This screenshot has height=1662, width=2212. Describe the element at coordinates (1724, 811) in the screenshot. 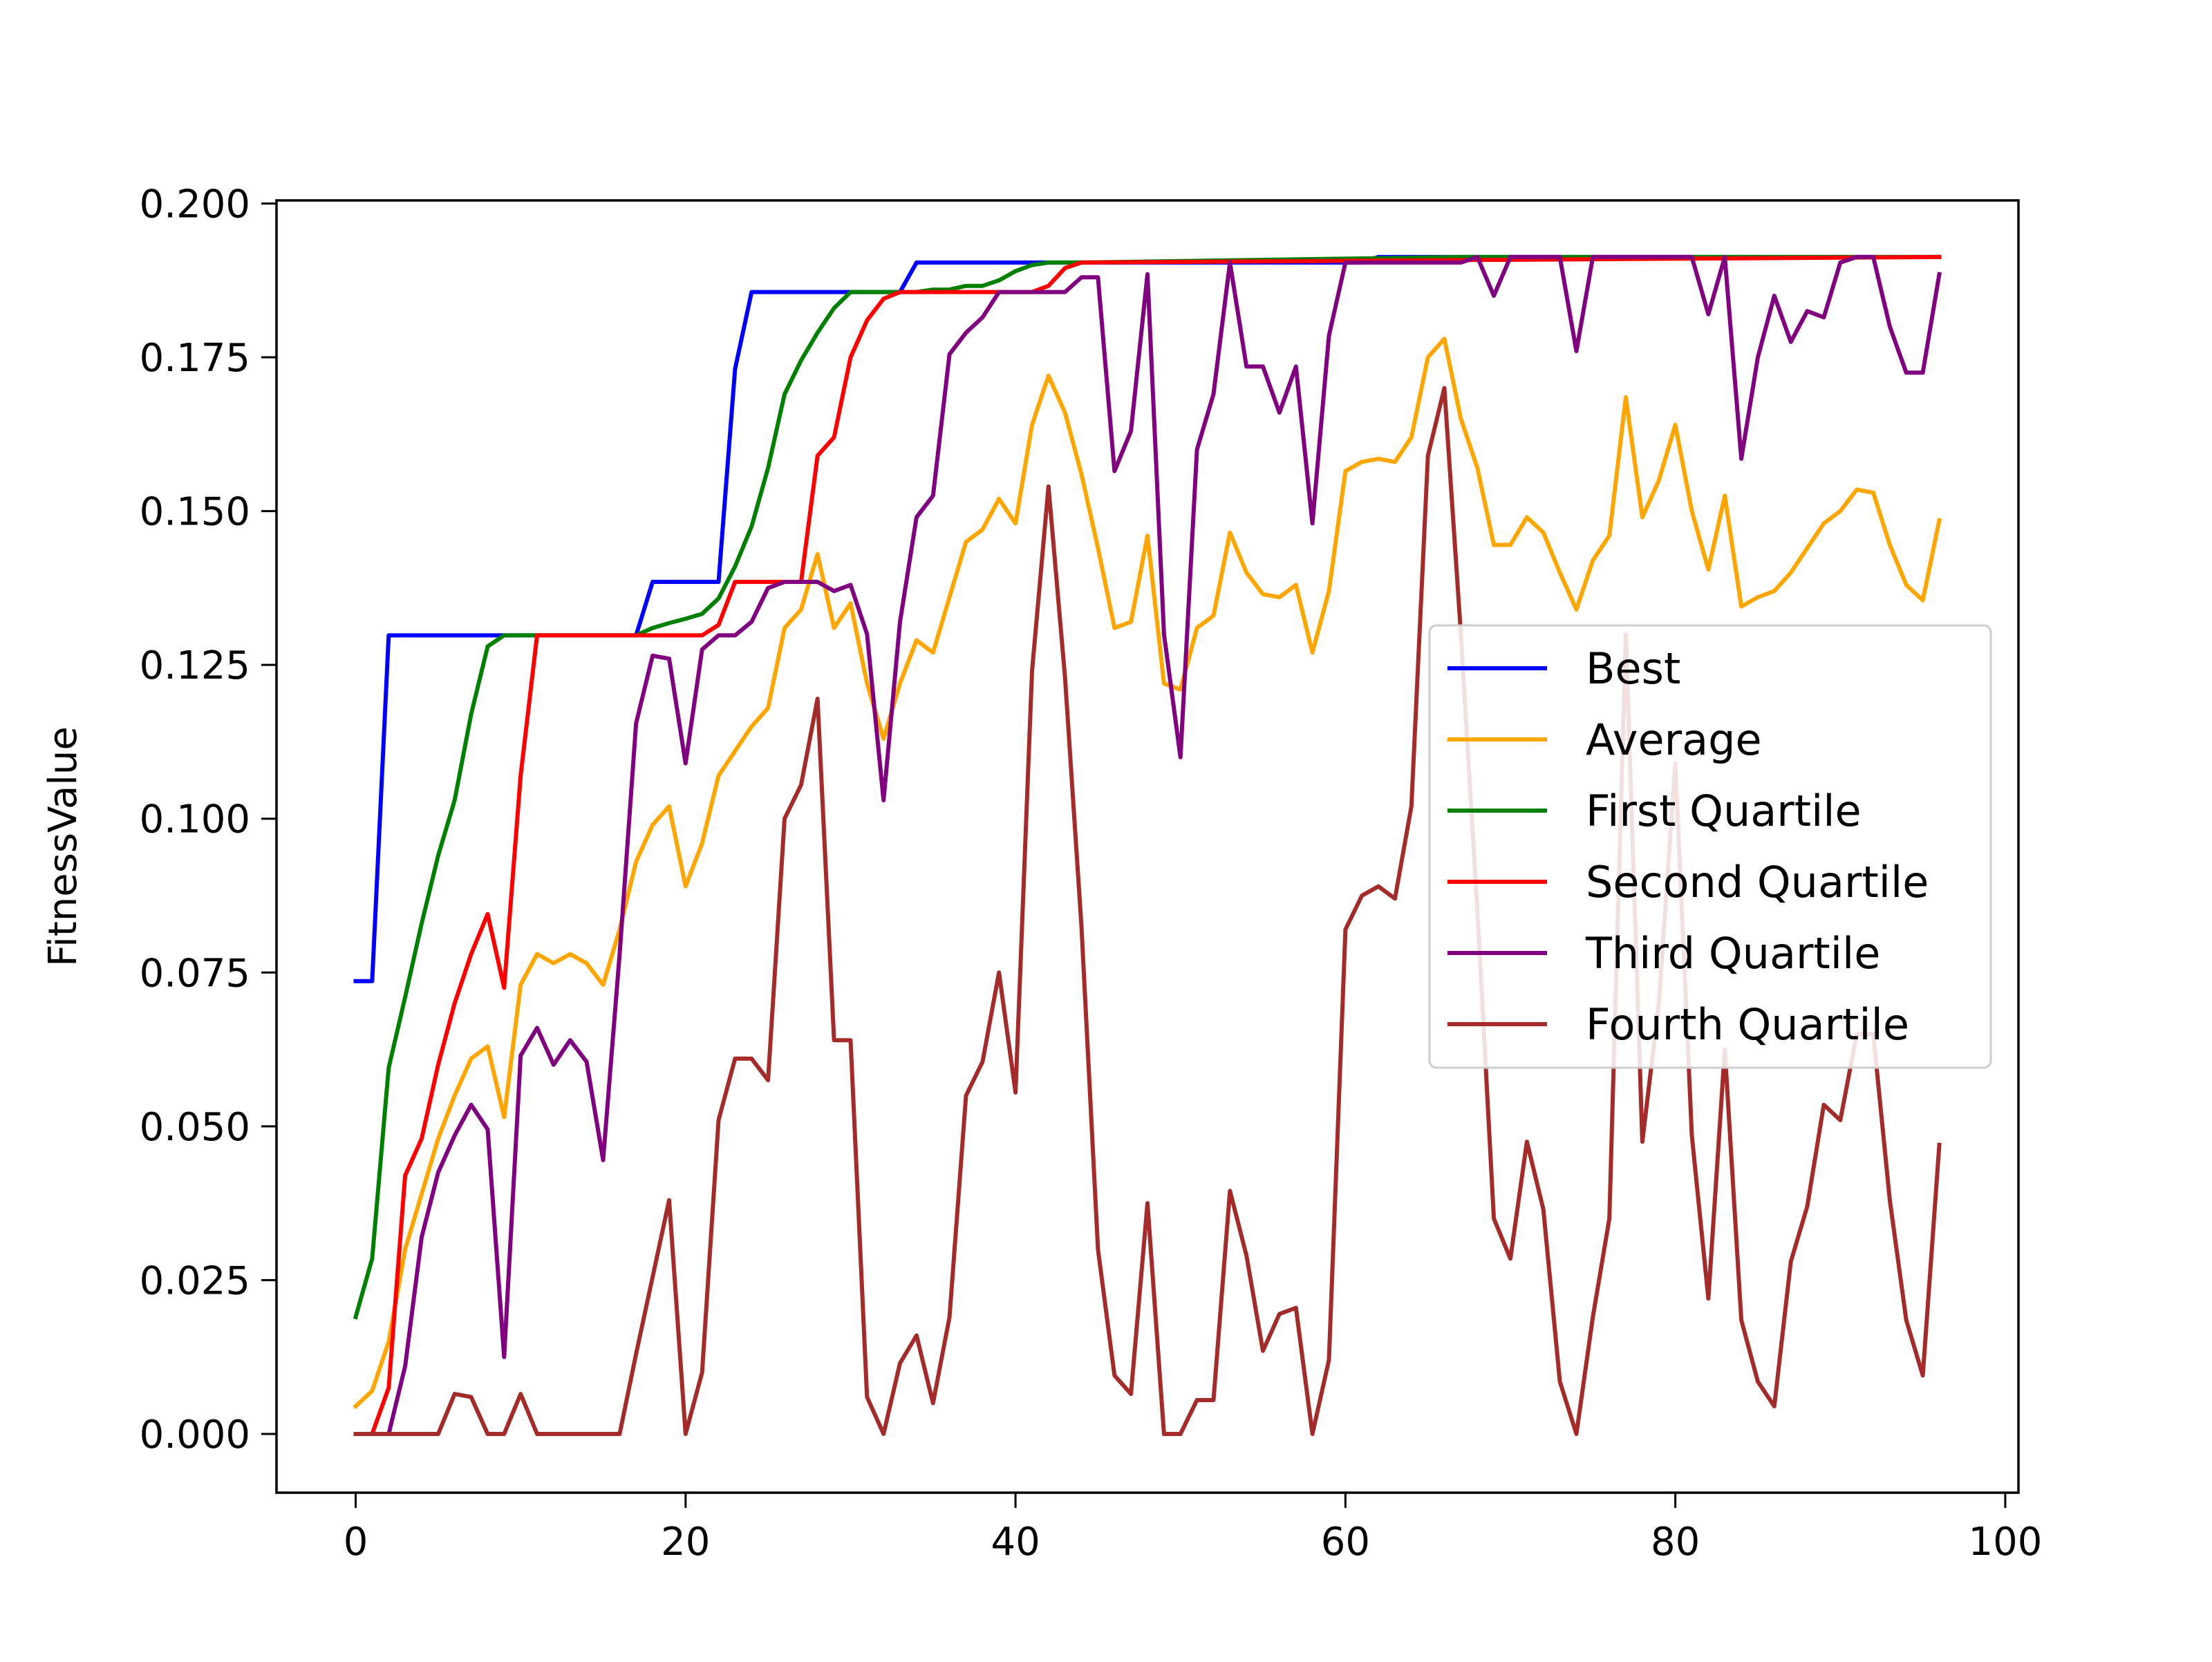

I see `legend-label: First Quartile` at that location.